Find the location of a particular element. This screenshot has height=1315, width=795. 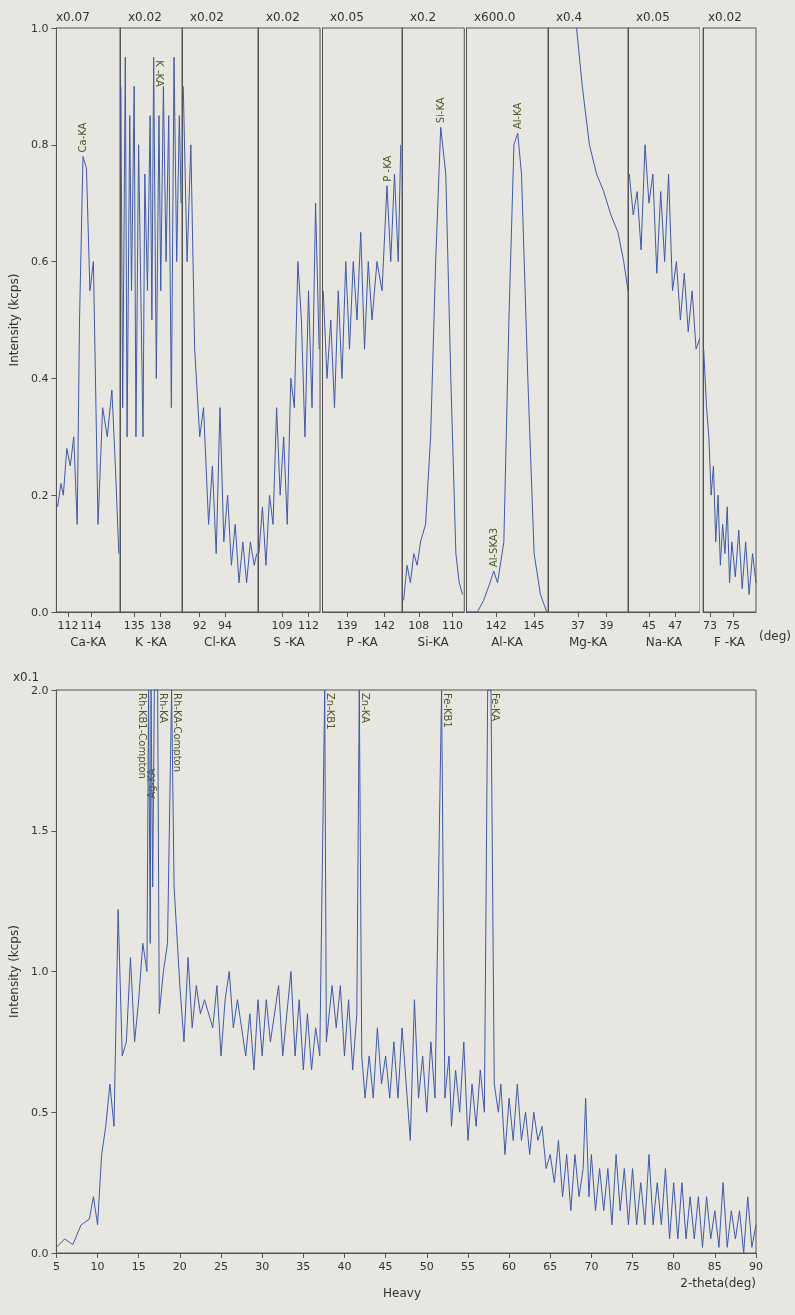

x-axis-title: Al-KA is located at coordinates (507, 642).